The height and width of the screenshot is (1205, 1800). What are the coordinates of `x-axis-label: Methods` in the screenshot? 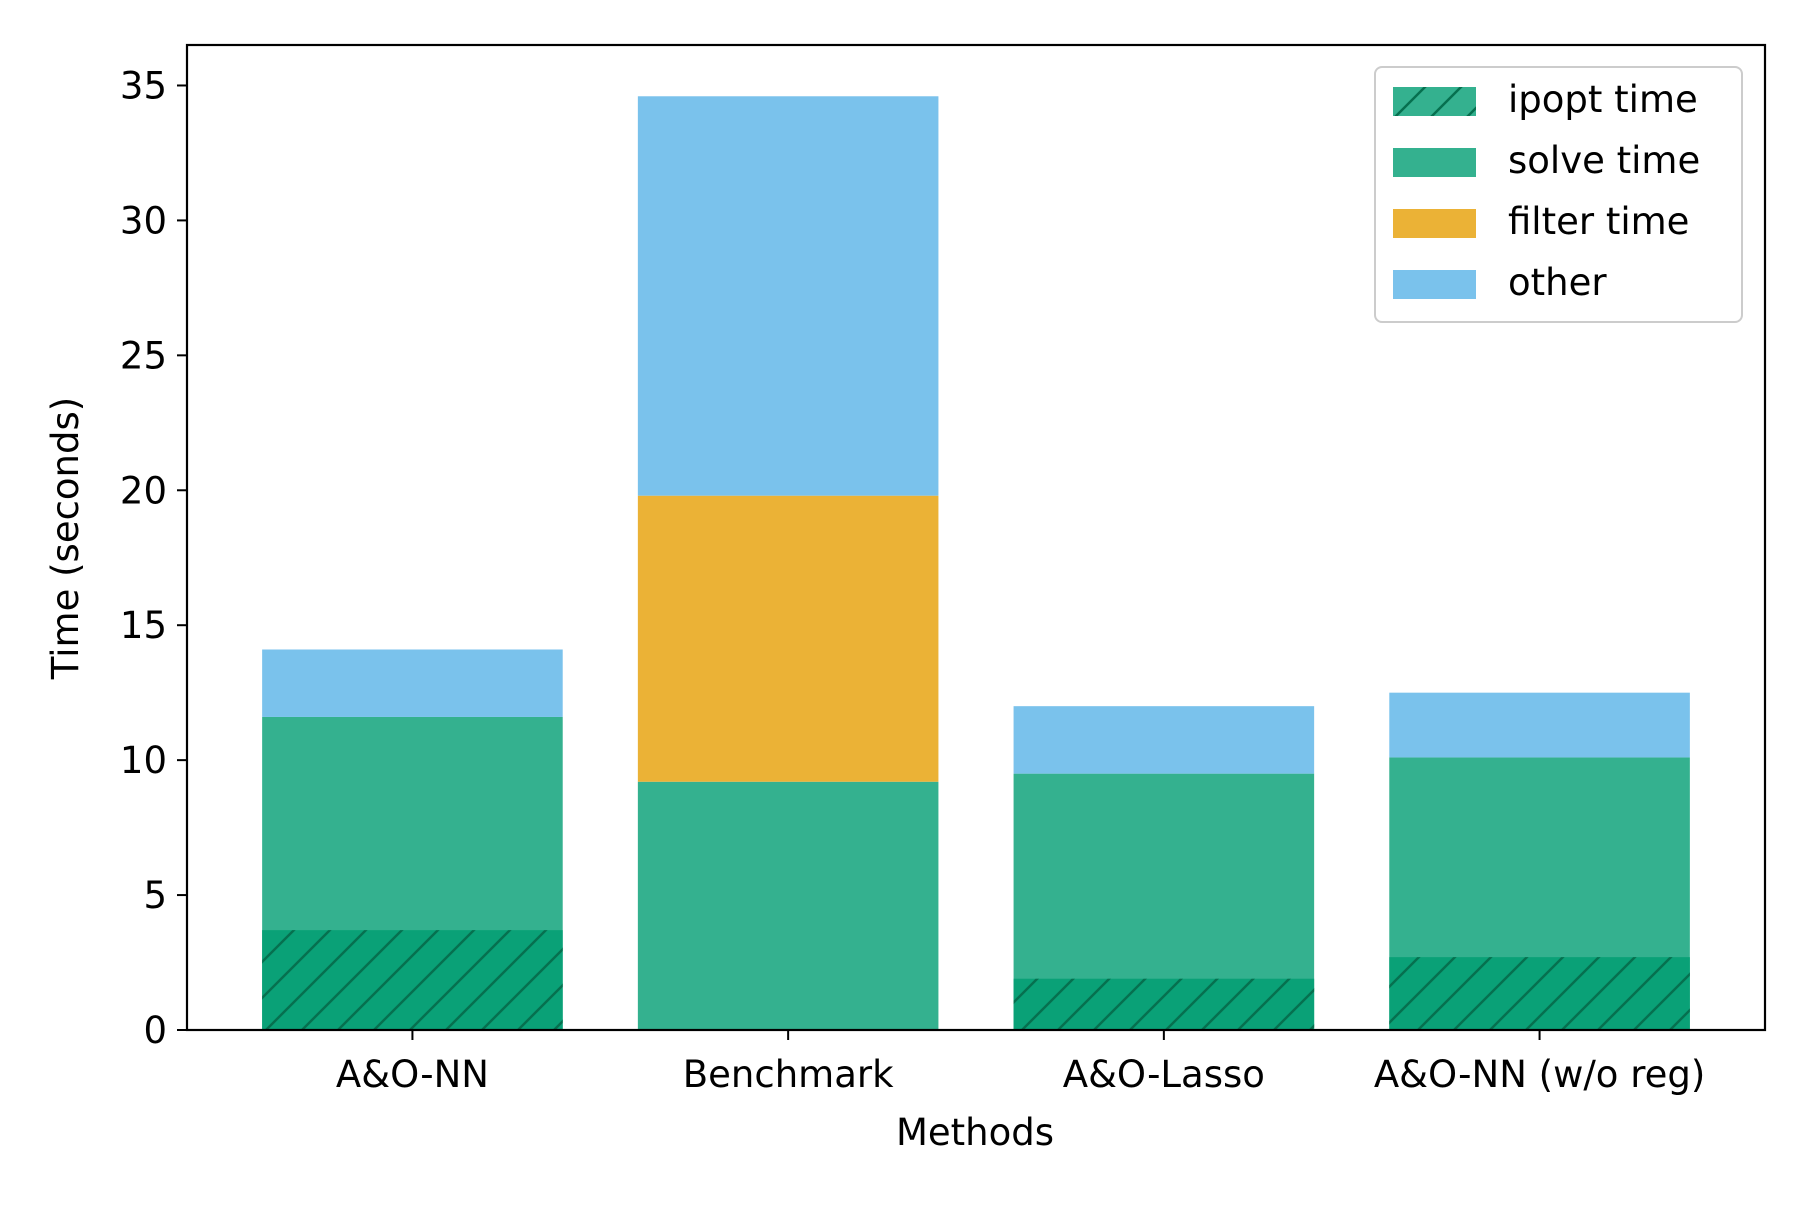 It's located at (975, 1132).